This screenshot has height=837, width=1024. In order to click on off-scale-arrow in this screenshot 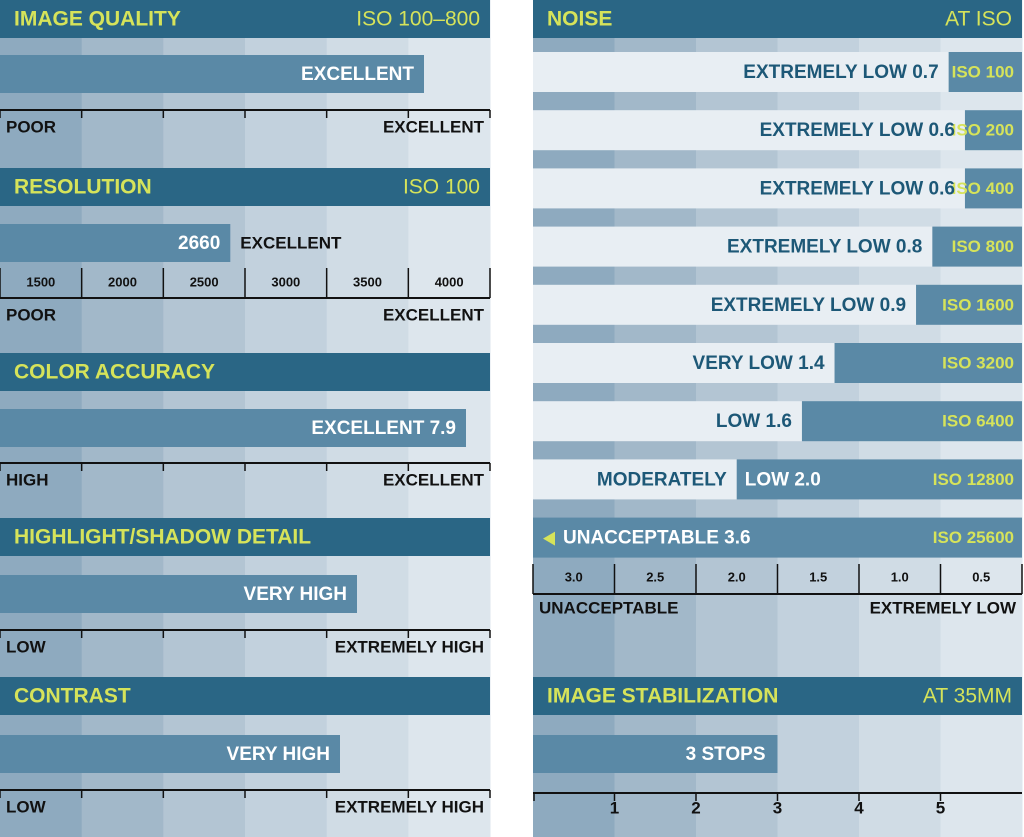, I will do `click(549, 538)`.